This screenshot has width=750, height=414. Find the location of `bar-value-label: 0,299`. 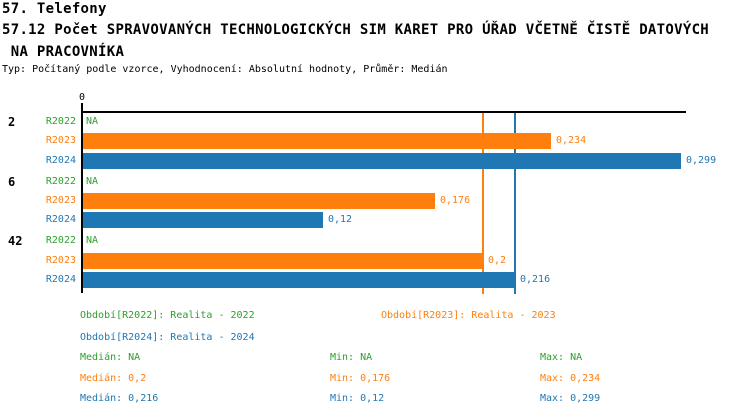

bar-value-label: 0,299 is located at coordinates (701, 160).